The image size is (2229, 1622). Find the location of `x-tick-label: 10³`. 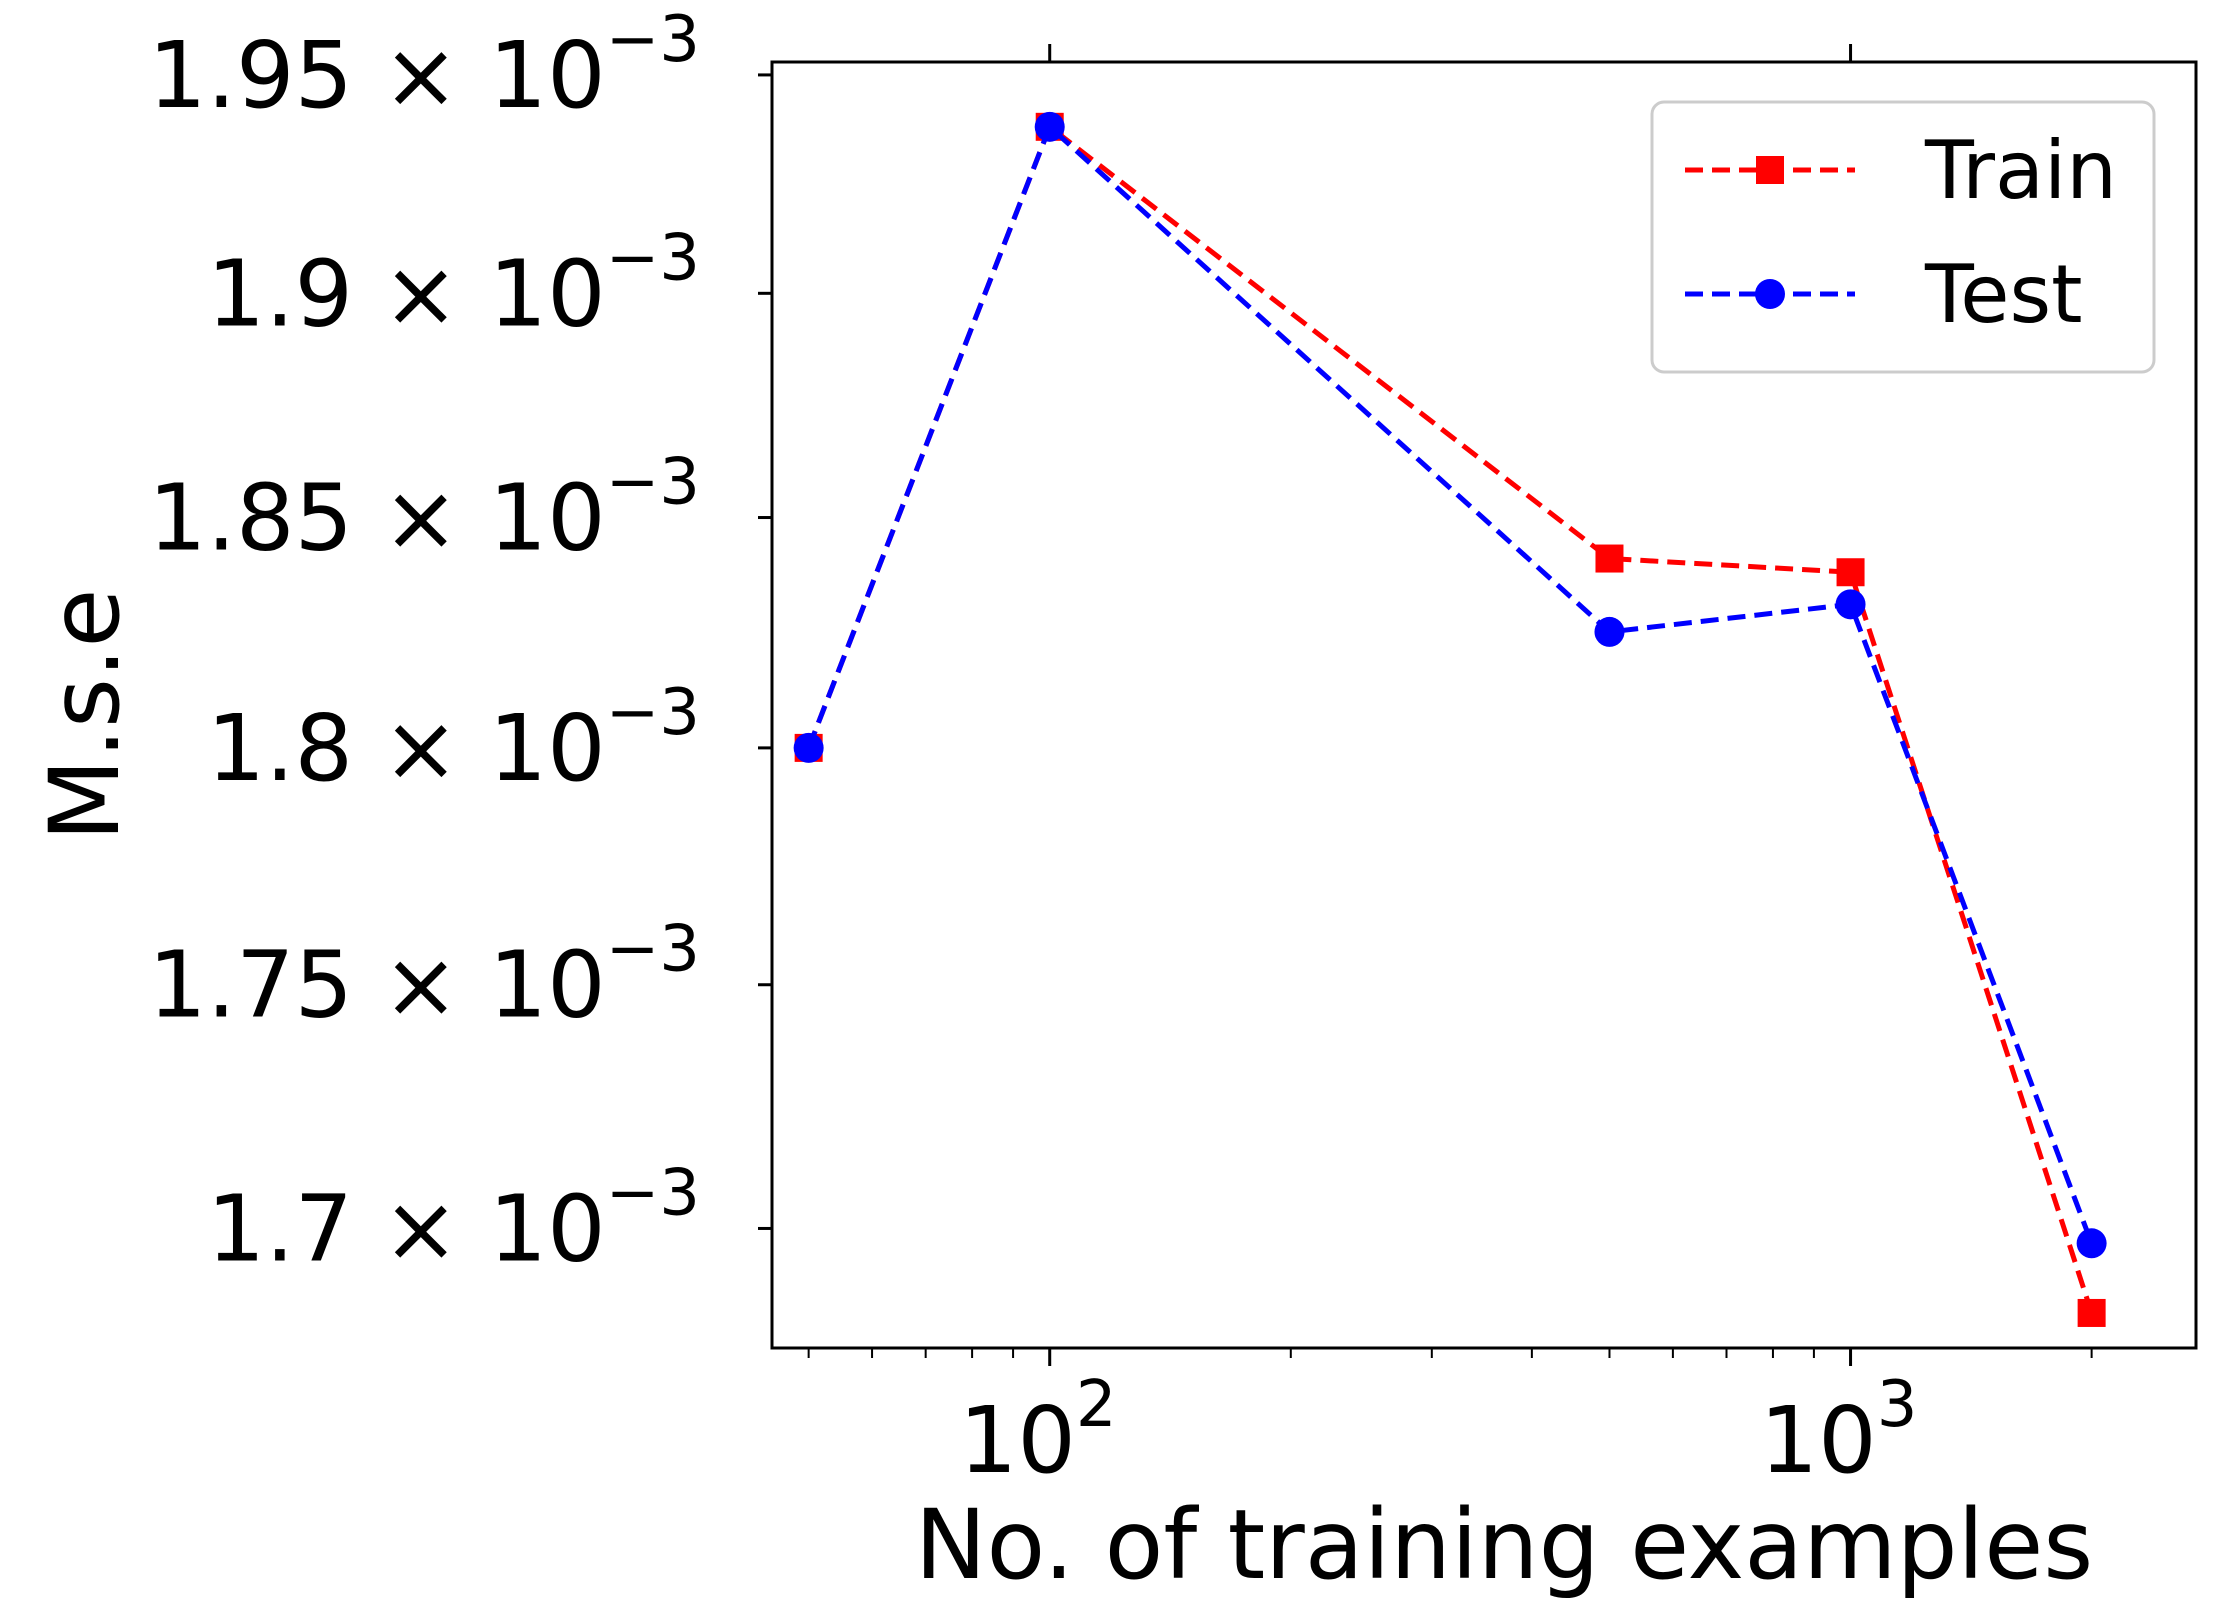

x-tick-label: 10³ is located at coordinates (1839, 1431).